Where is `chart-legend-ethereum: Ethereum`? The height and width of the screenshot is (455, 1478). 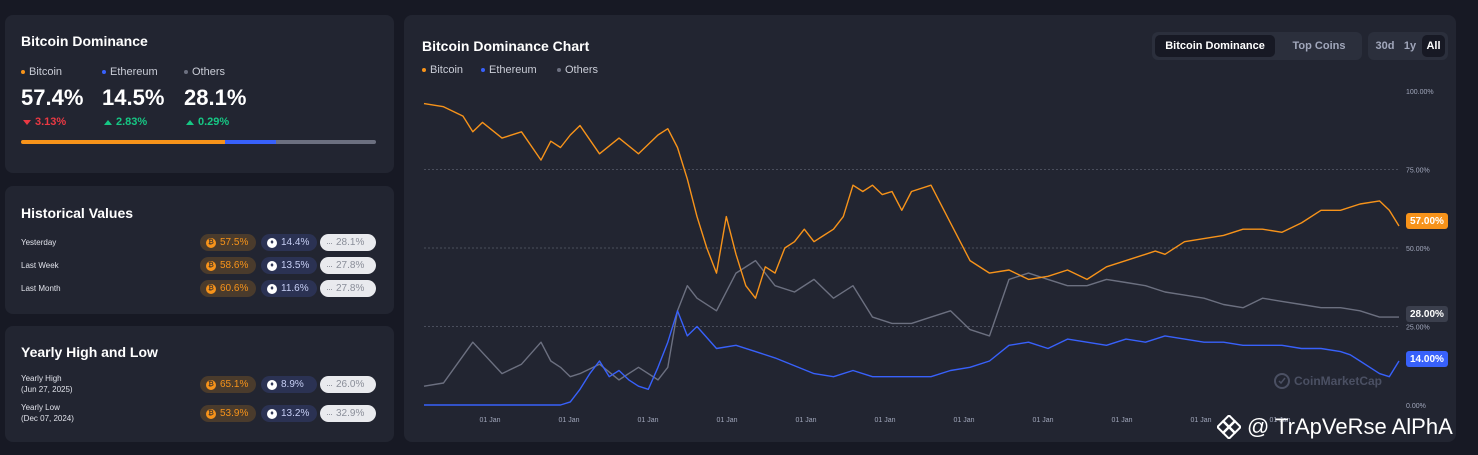
chart-legend-ethereum: Ethereum is located at coordinates (509, 70).